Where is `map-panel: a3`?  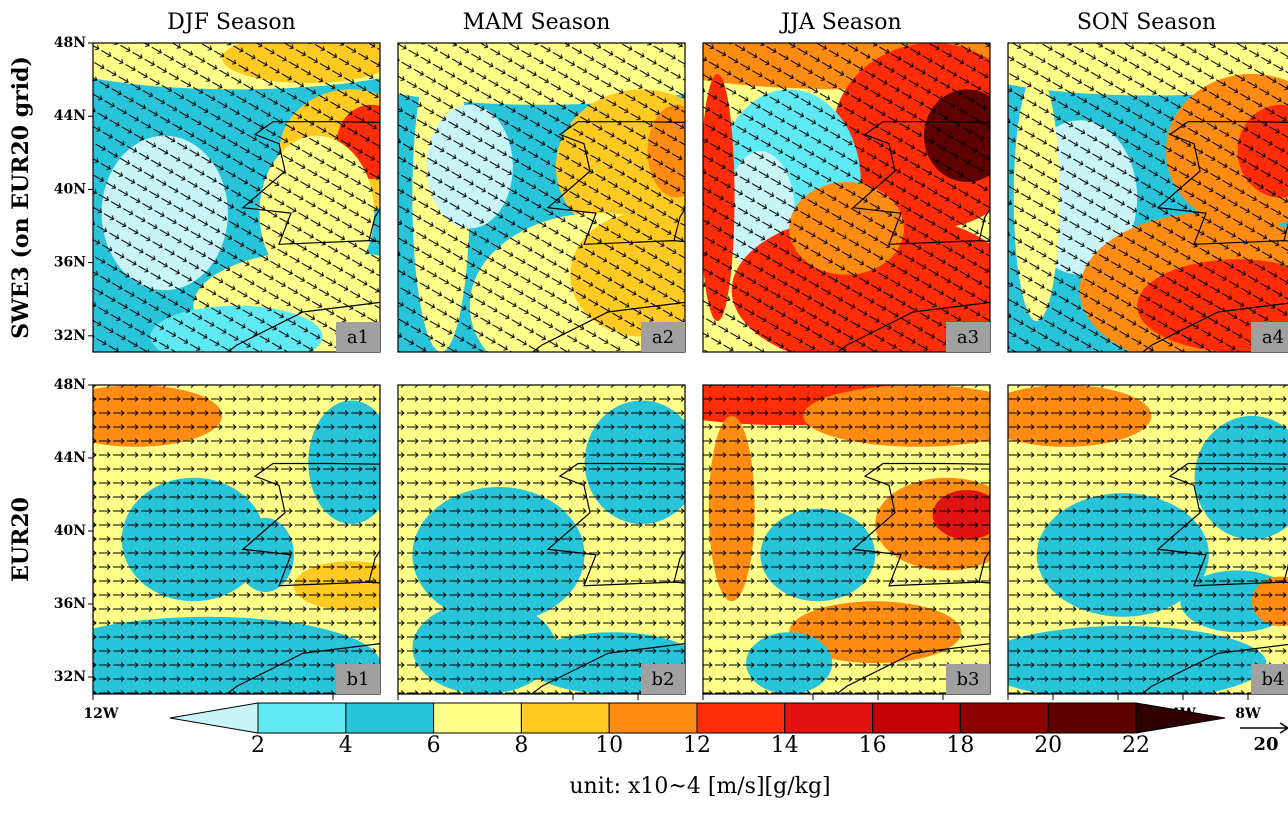
map-panel: a3 is located at coordinates (846, 197).